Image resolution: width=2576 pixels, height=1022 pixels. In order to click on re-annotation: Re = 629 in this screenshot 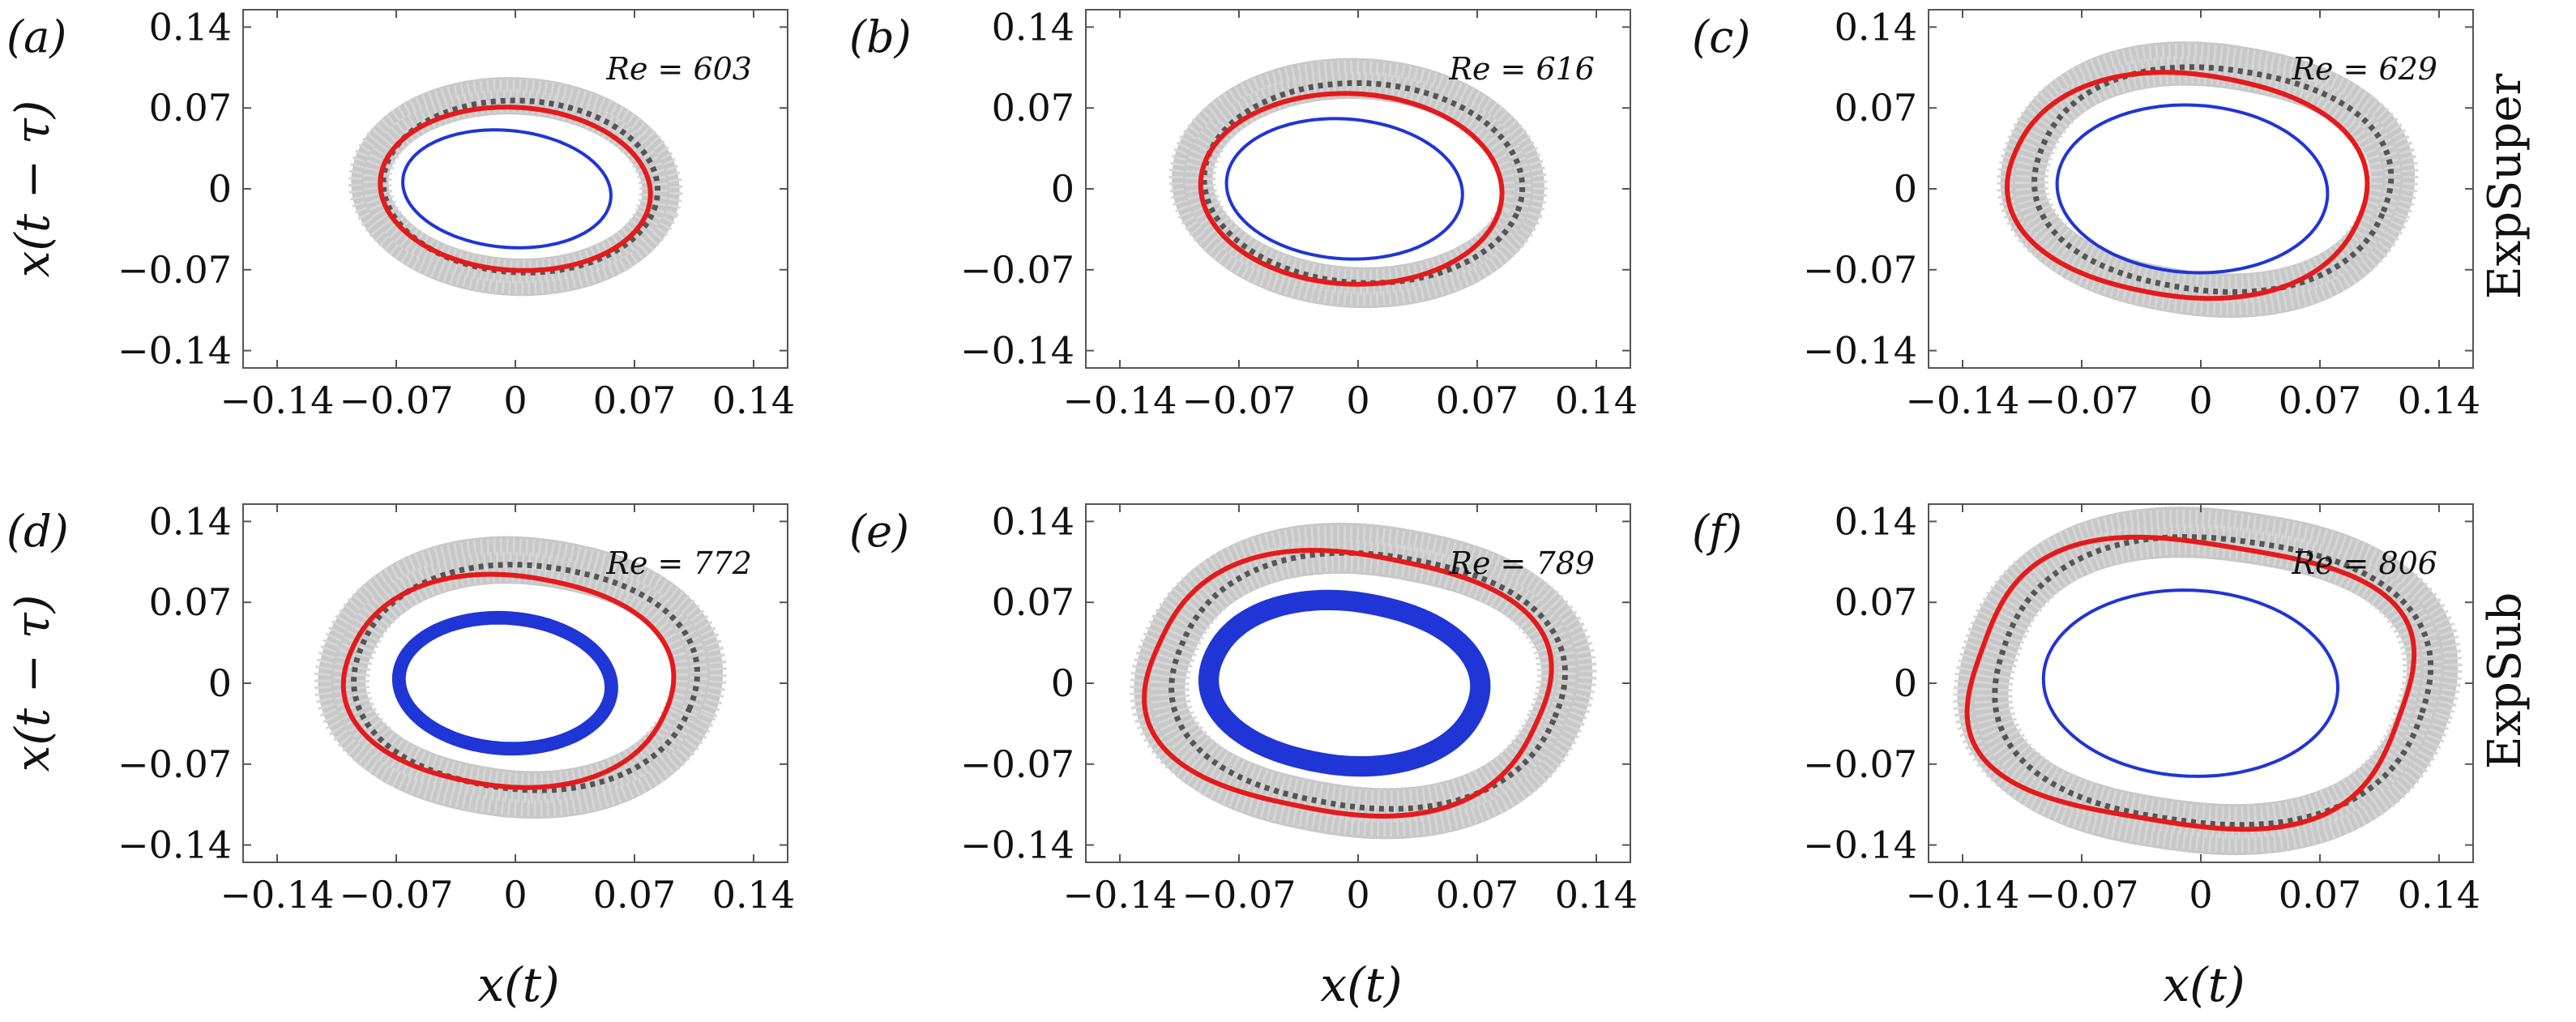, I will do `click(2364, 69)`.